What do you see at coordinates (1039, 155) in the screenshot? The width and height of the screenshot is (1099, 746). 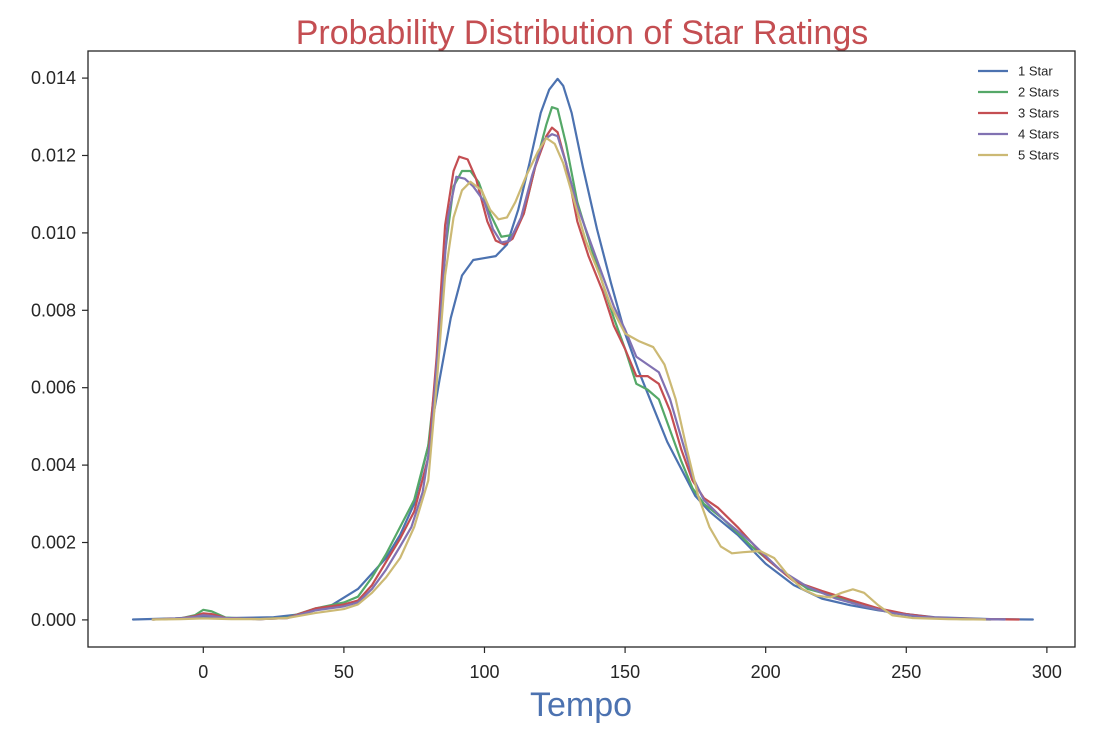 I see `legend-label: 5 Stars` at bounding box center [1039, 155].